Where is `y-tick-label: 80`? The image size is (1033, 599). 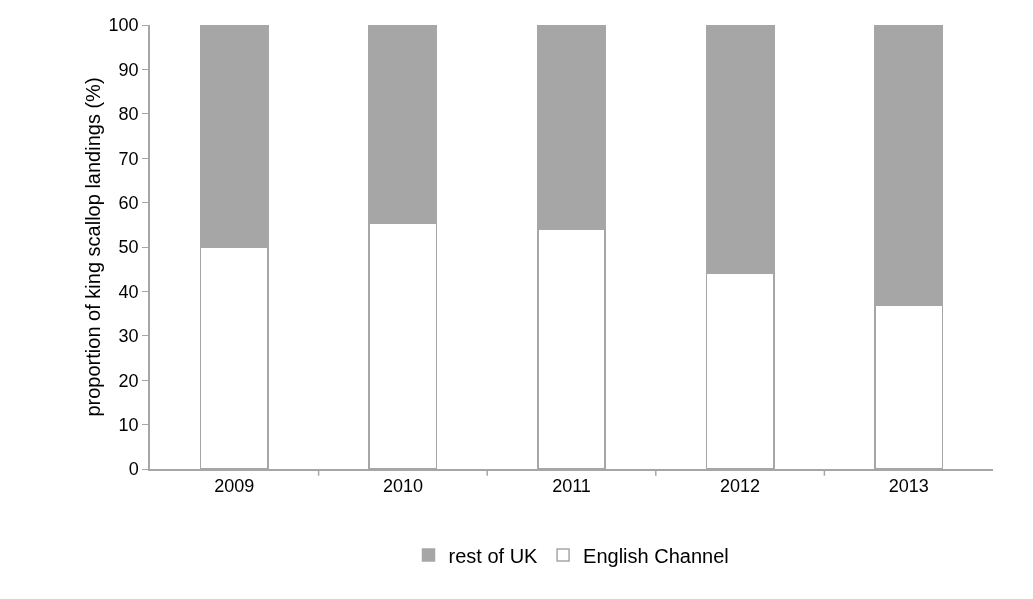
y-tick-label: 80 is located at coordinates (128, 114).